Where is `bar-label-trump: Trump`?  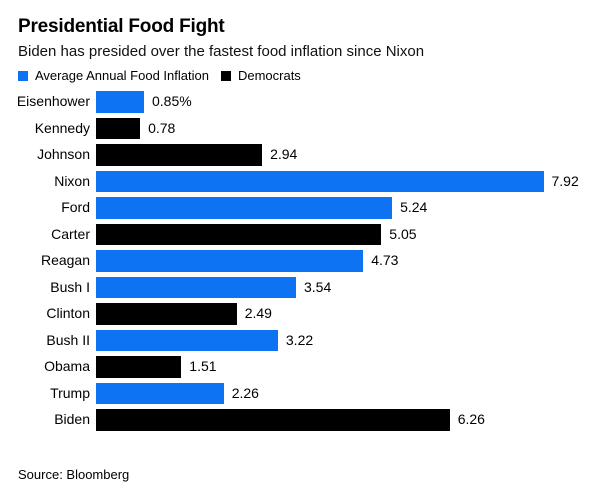
bar-label-trump: Trump is located at coordinates (70, 392).